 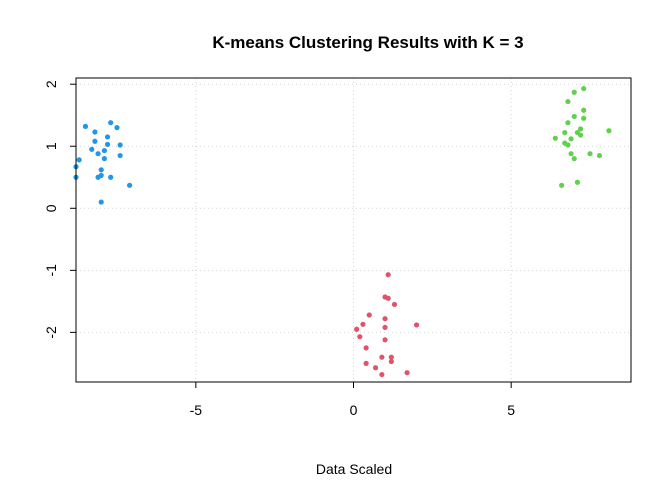 What do you see at coordinates (354, 469) in the screenshot?
I see `x-axis-label: Data Scaled` at bounding box center [354, 469].